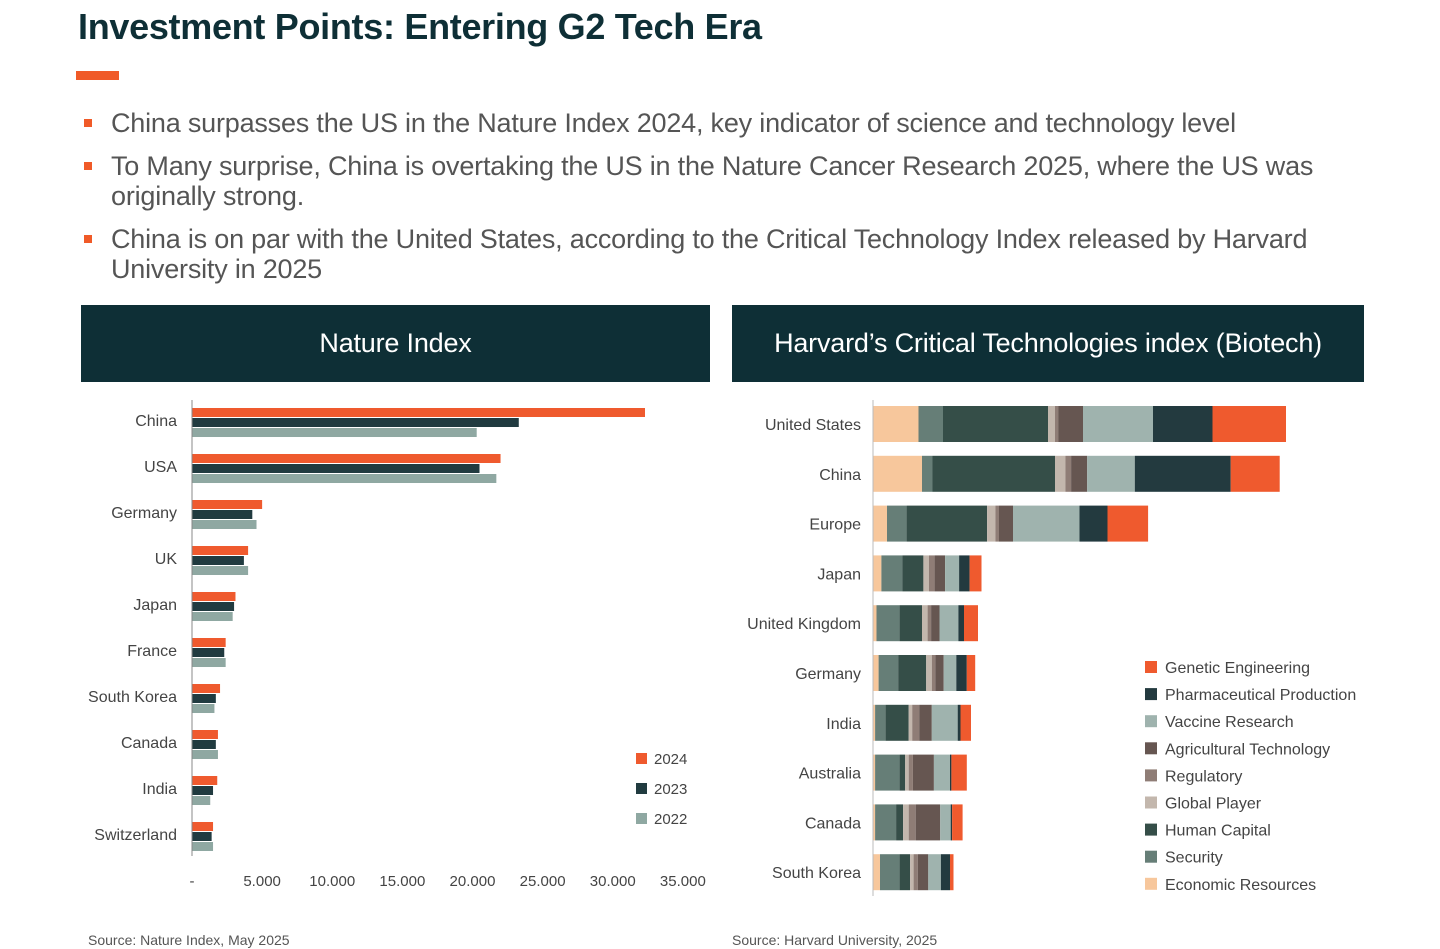 The width and height of the screenshot is (1440, 949). I want to click on x-tick-label: 5.000, so click(262, 881).